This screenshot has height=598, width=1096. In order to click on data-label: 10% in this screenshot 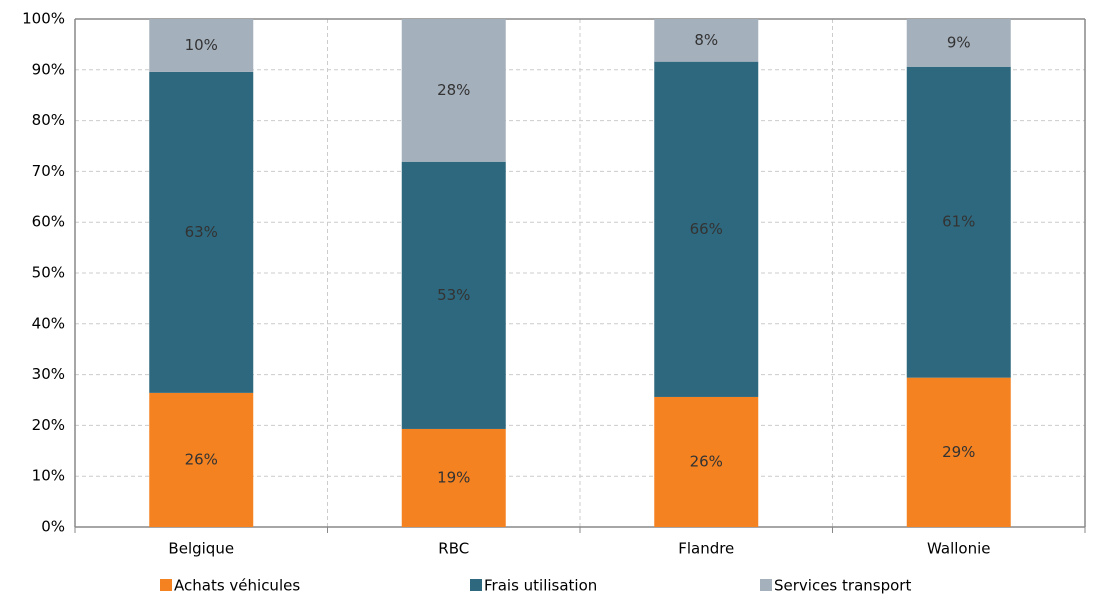, I will do `click(201, 45)`.